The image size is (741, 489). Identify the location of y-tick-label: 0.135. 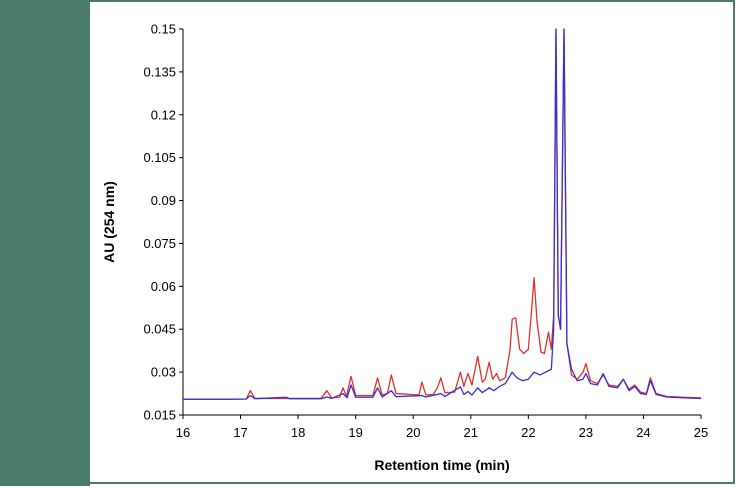
(159, 71).